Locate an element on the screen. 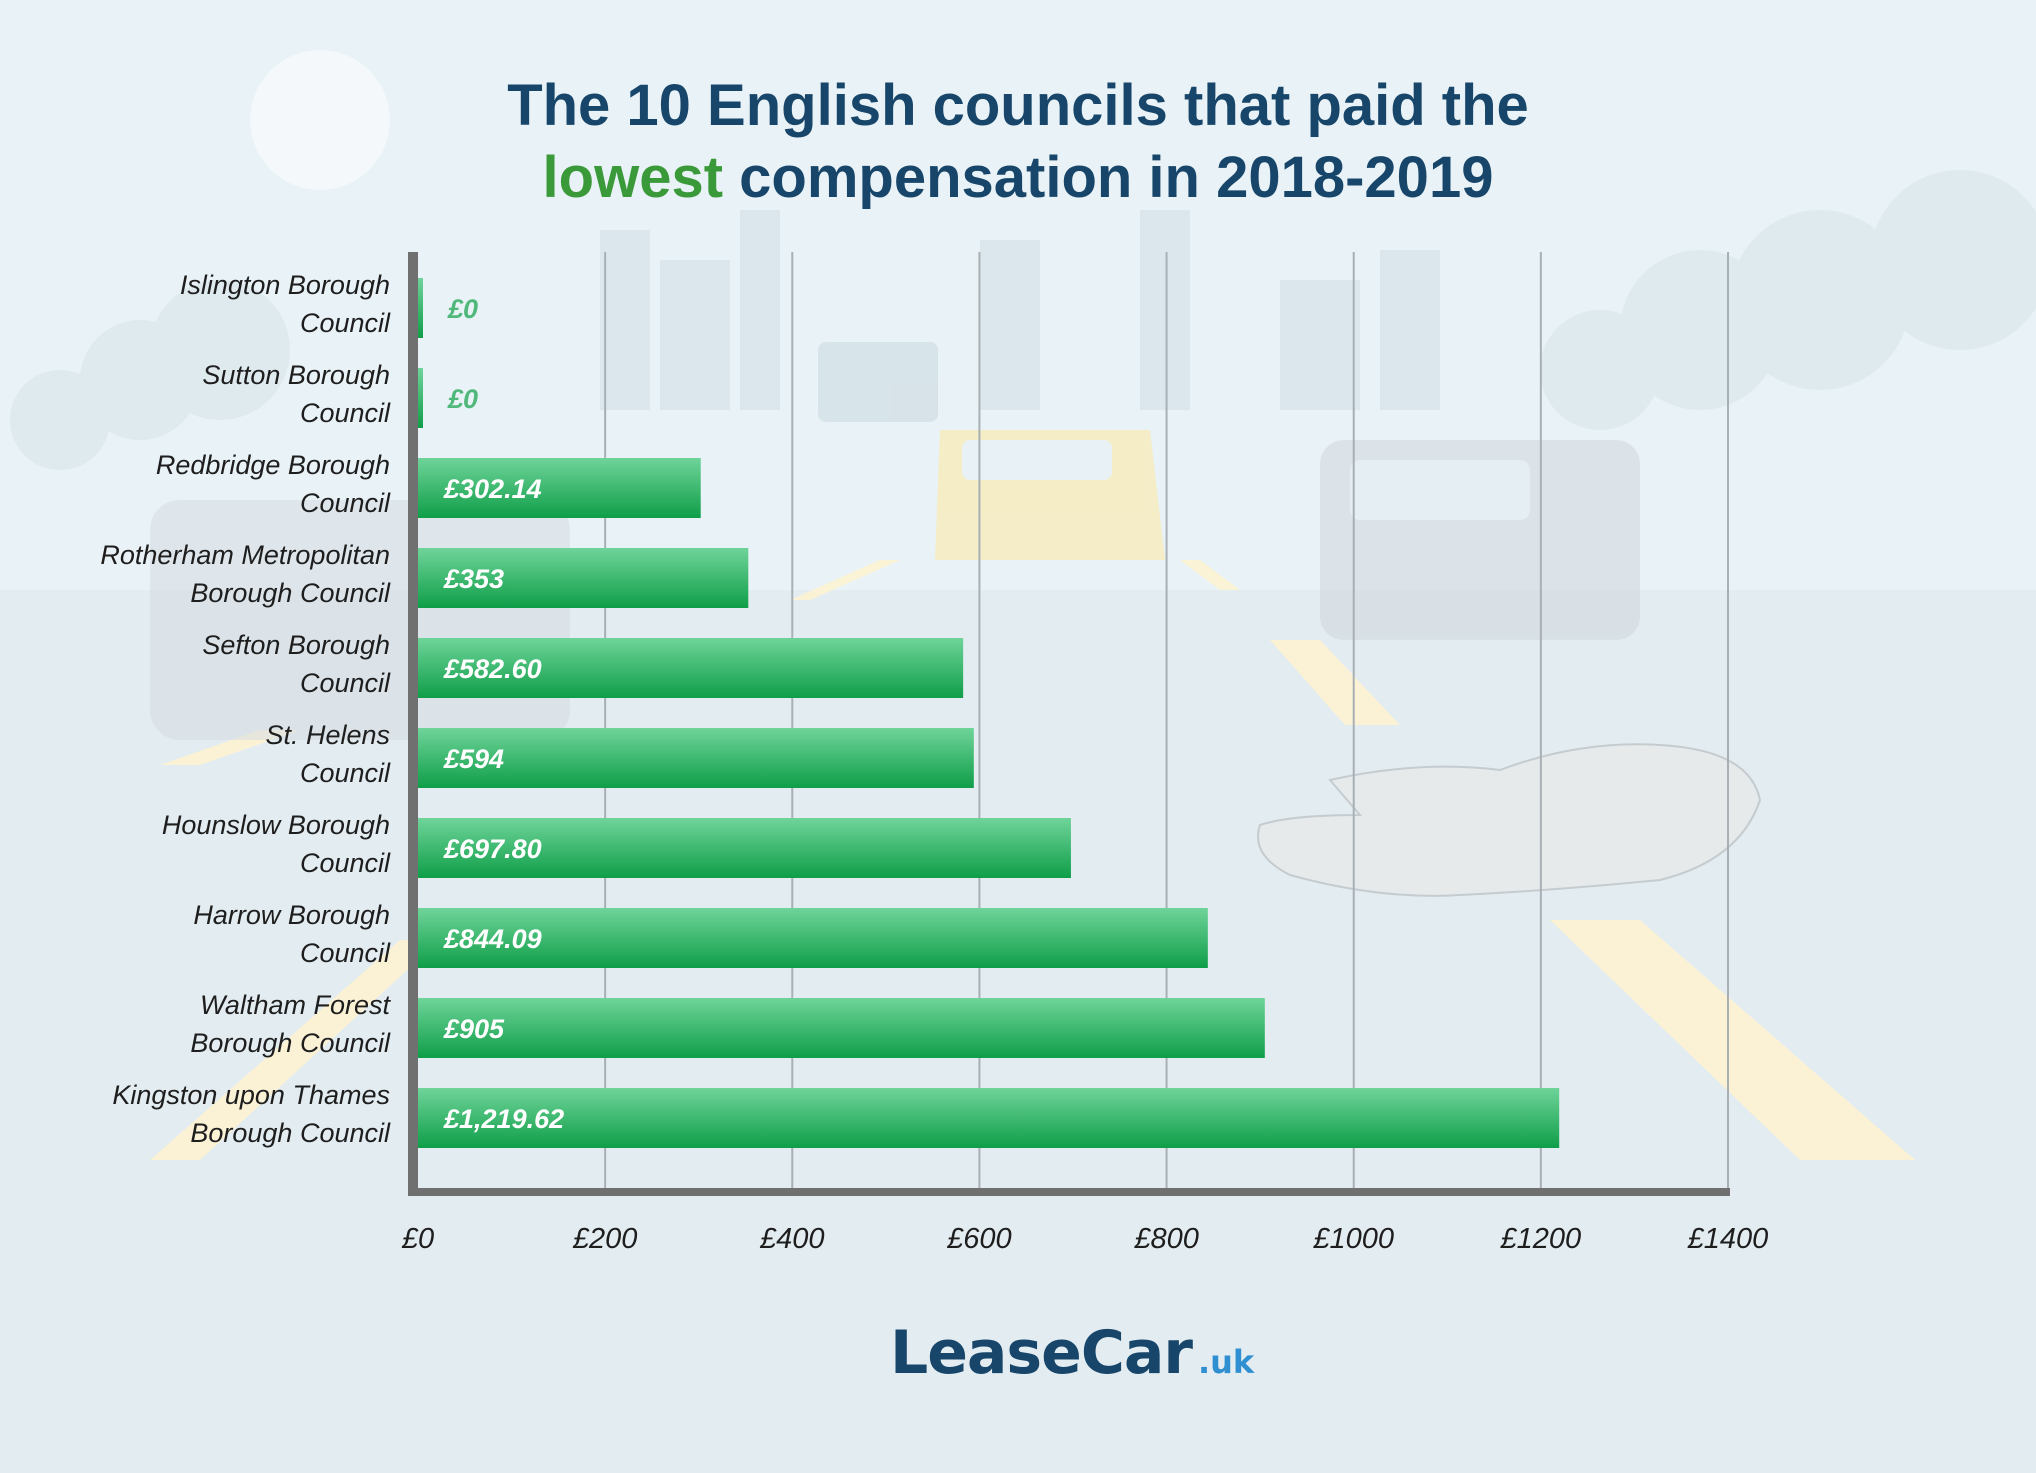 The height and width of the screenshot is (1473, 2036). value-label: £594 is located at coordinates (473, 759).